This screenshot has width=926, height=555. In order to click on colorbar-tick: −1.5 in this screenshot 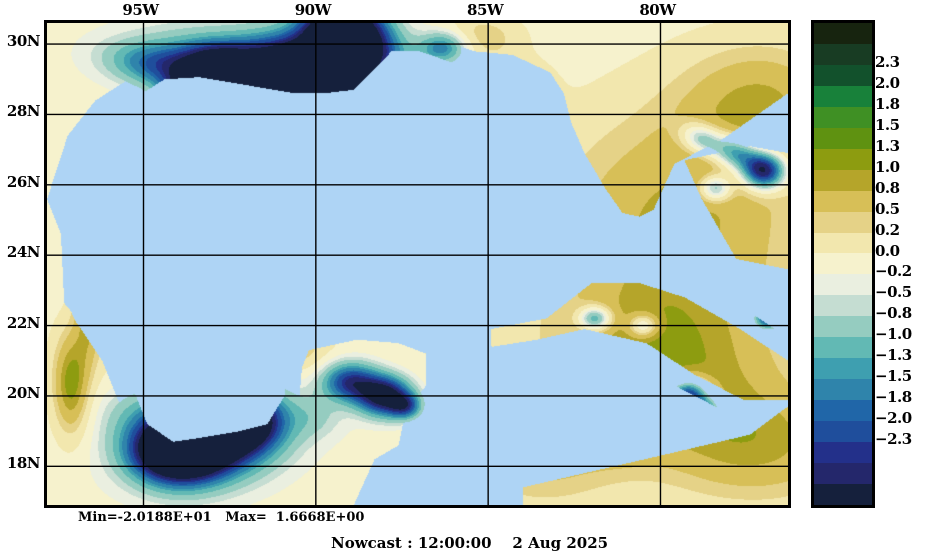, I will do `click(893, 376)`.